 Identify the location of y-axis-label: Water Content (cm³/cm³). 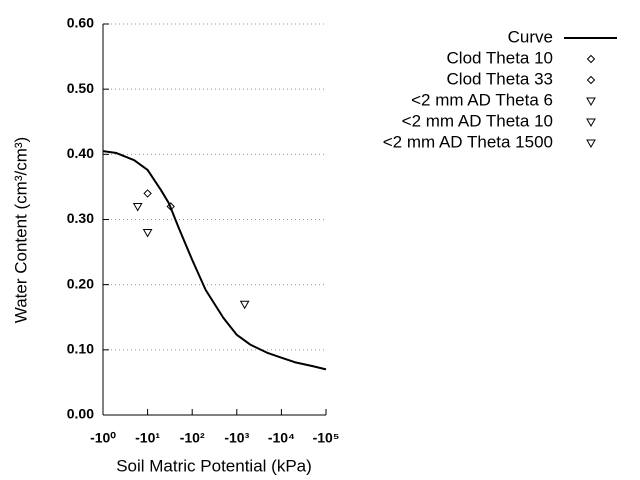
(20, 230).